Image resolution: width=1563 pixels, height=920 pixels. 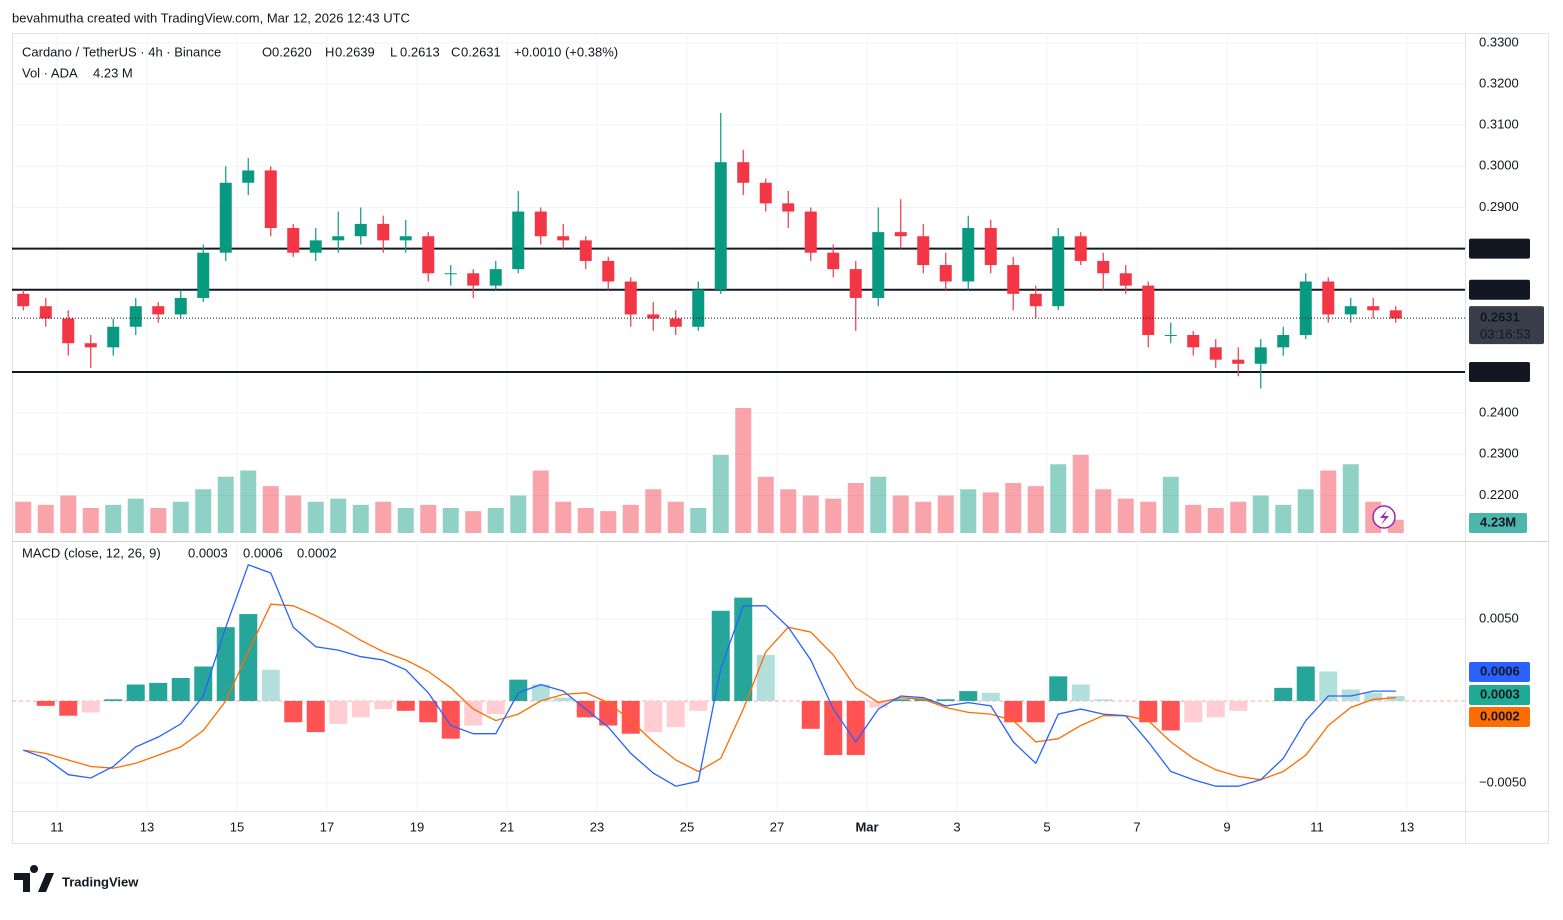 I want to click on macd-tag, so click(x=1499, y=672).